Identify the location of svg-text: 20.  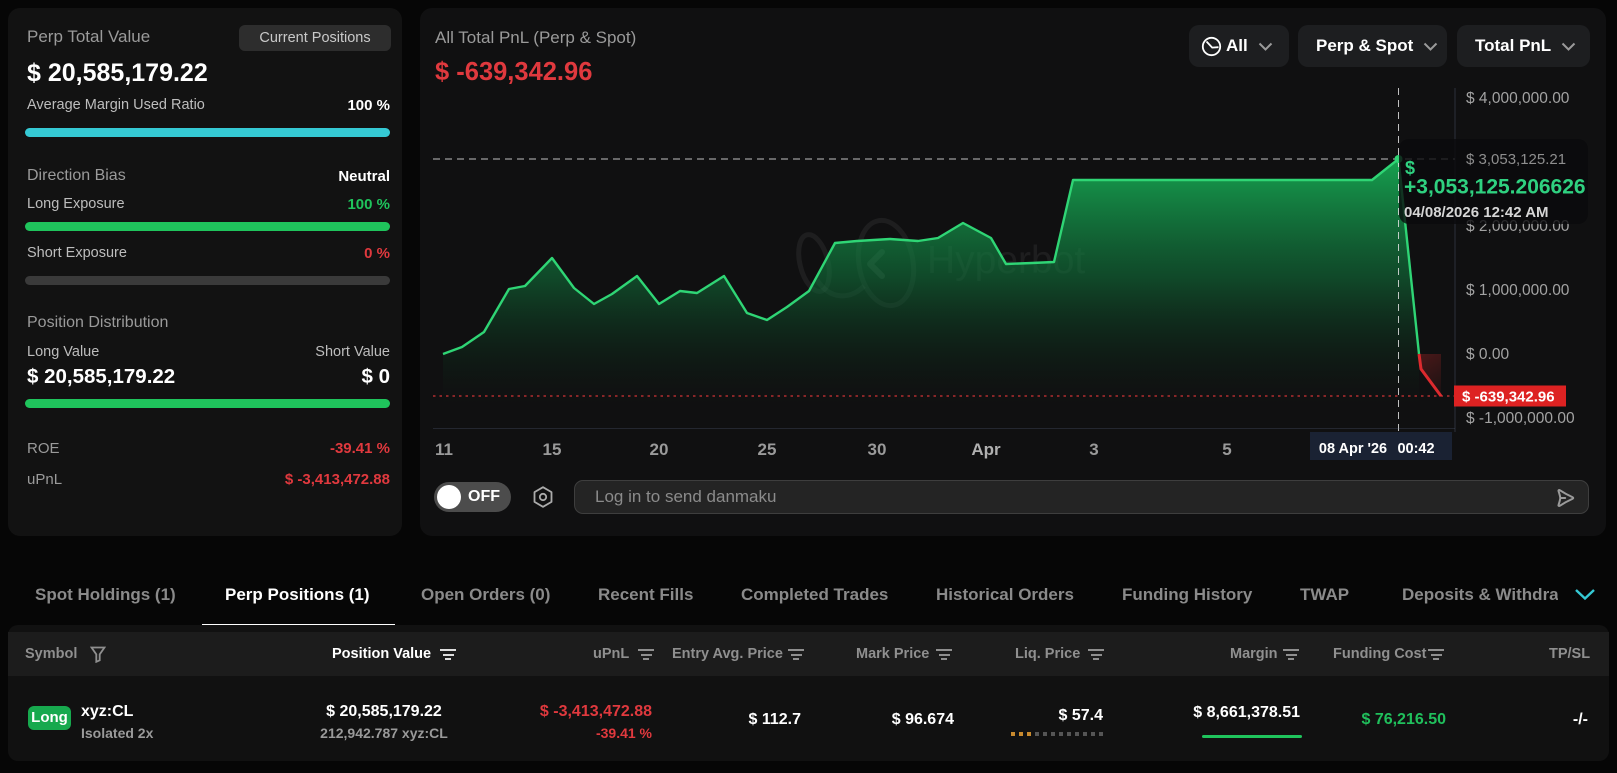
(659, 449).